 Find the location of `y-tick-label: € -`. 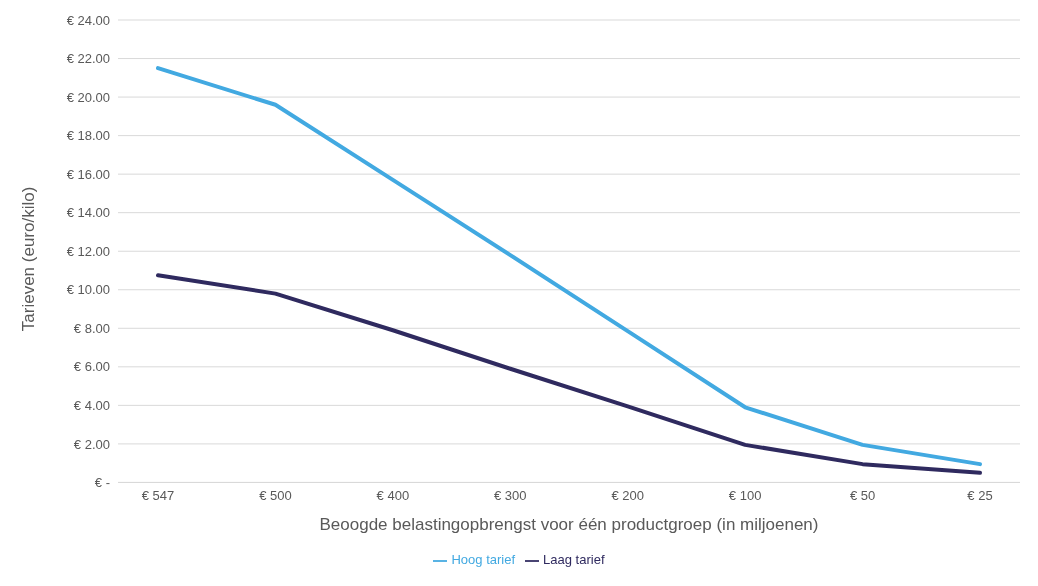

y-tick-label: € - is located at coordinates (102, 483).